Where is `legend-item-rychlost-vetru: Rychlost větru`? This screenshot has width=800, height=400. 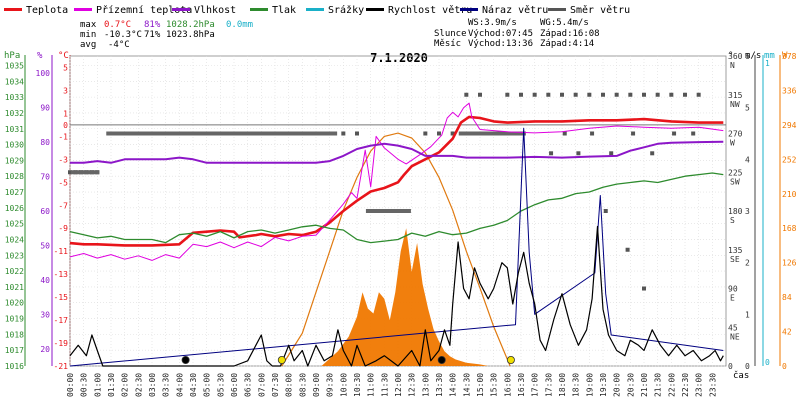
legend-item-rychlost-vetru: Rychlost větru is located at coordinates (419, 10).